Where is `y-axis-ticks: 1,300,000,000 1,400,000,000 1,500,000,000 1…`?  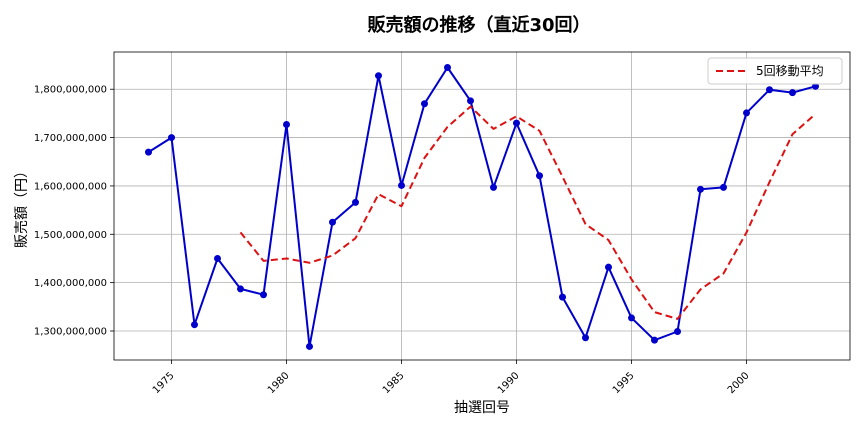 y-axis-ticks: 1,300,000,000 1,400,000,000 1,500,000,000 1… is located at coordinates (74, 211).